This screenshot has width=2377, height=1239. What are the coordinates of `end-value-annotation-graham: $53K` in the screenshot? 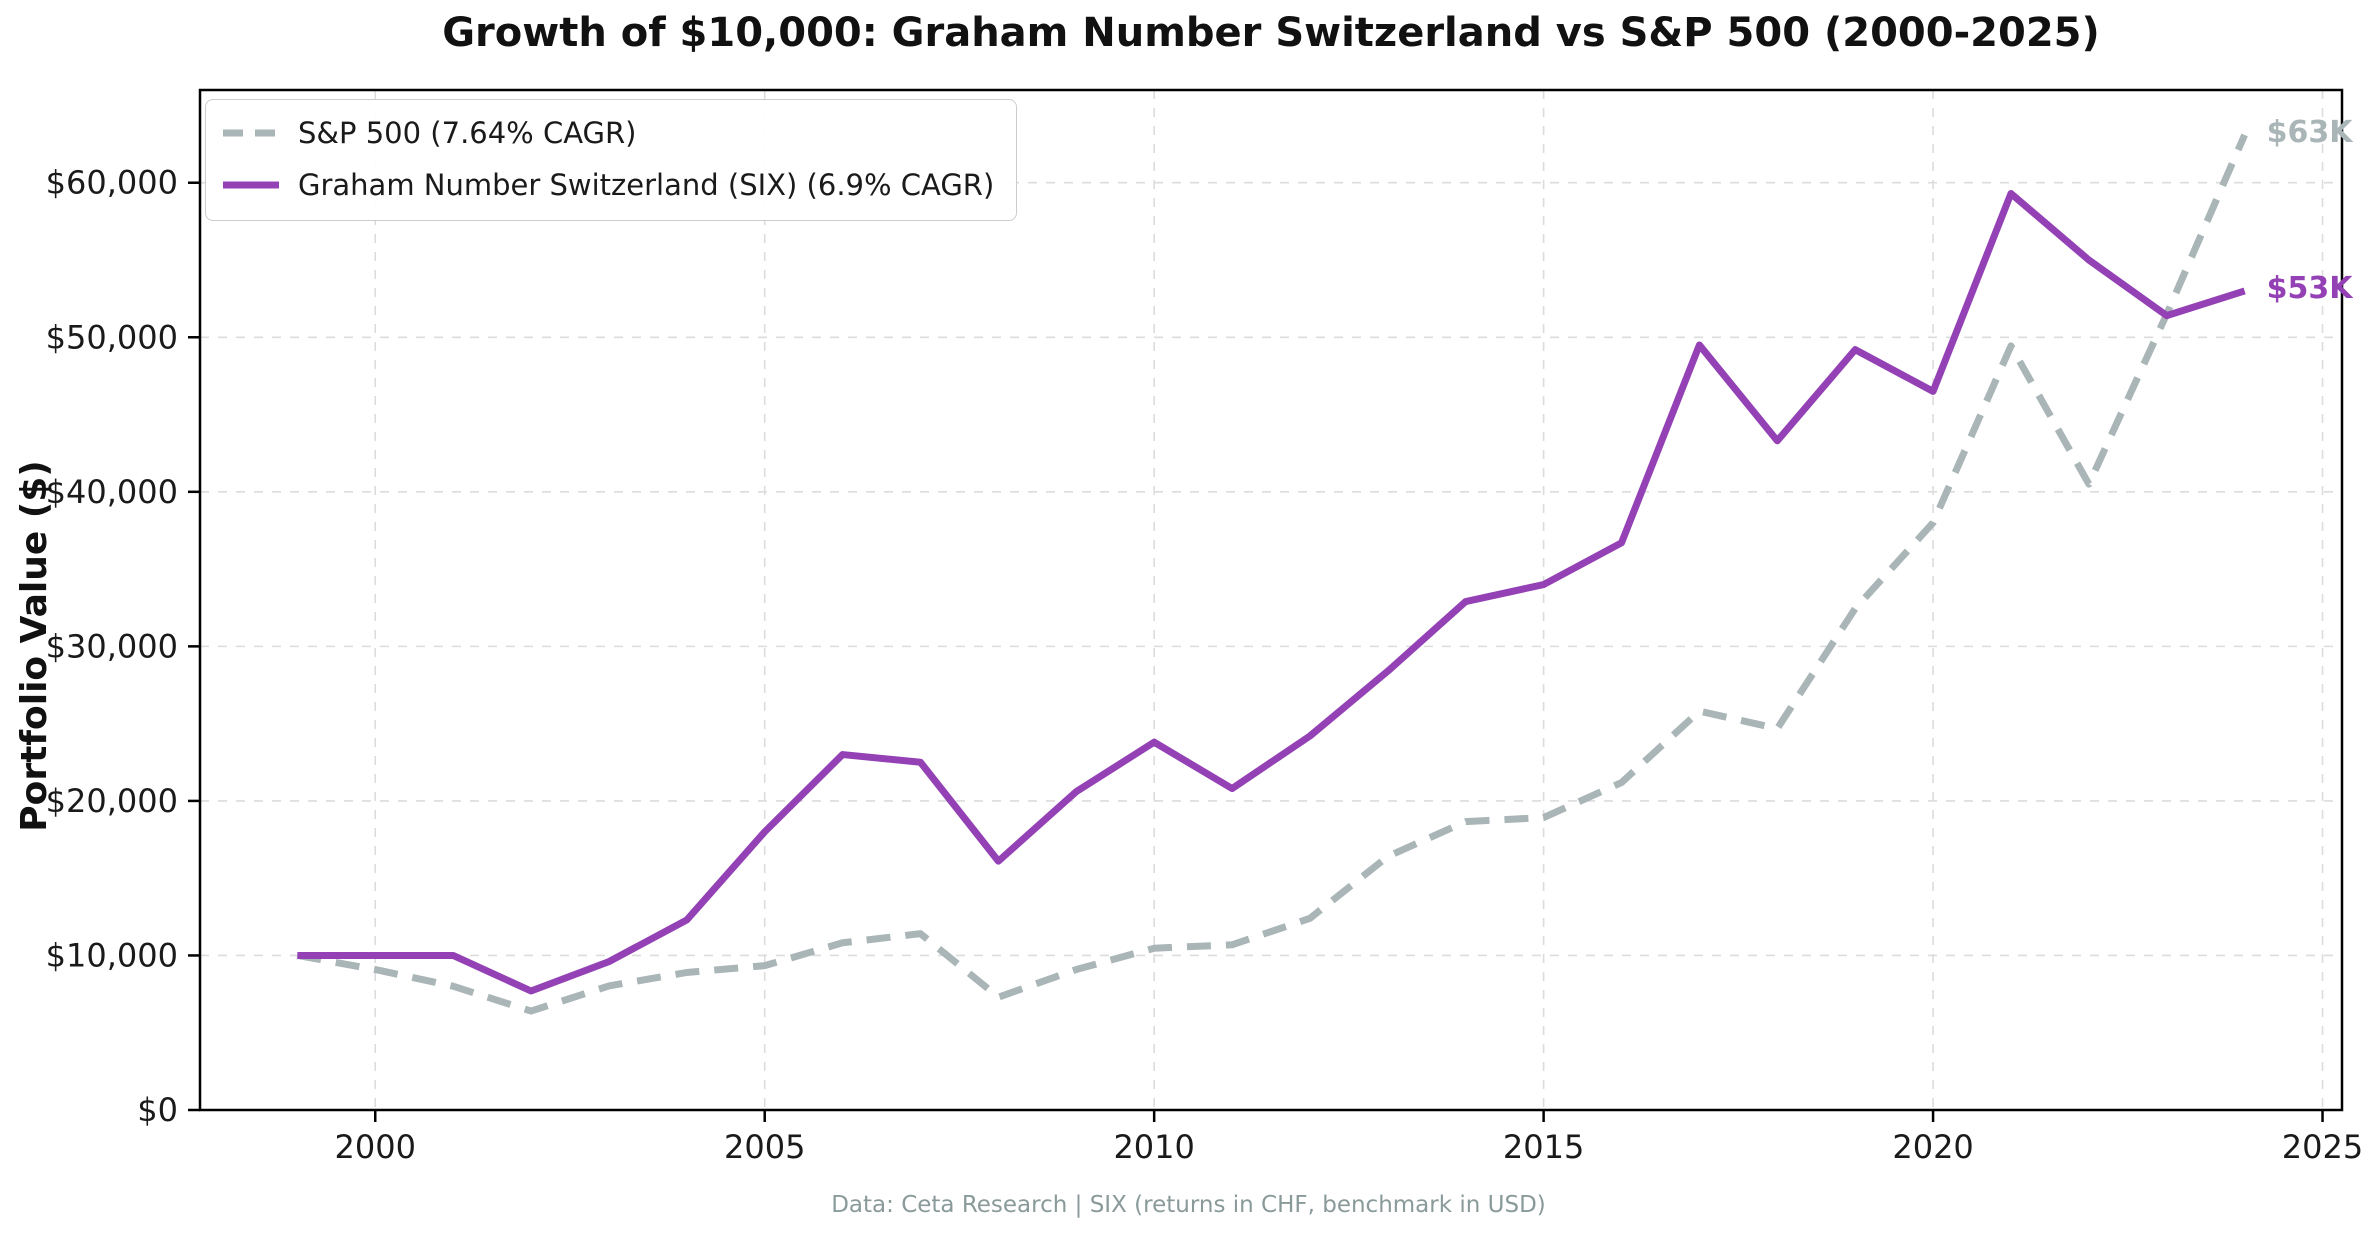 It's located at (2309, 288).